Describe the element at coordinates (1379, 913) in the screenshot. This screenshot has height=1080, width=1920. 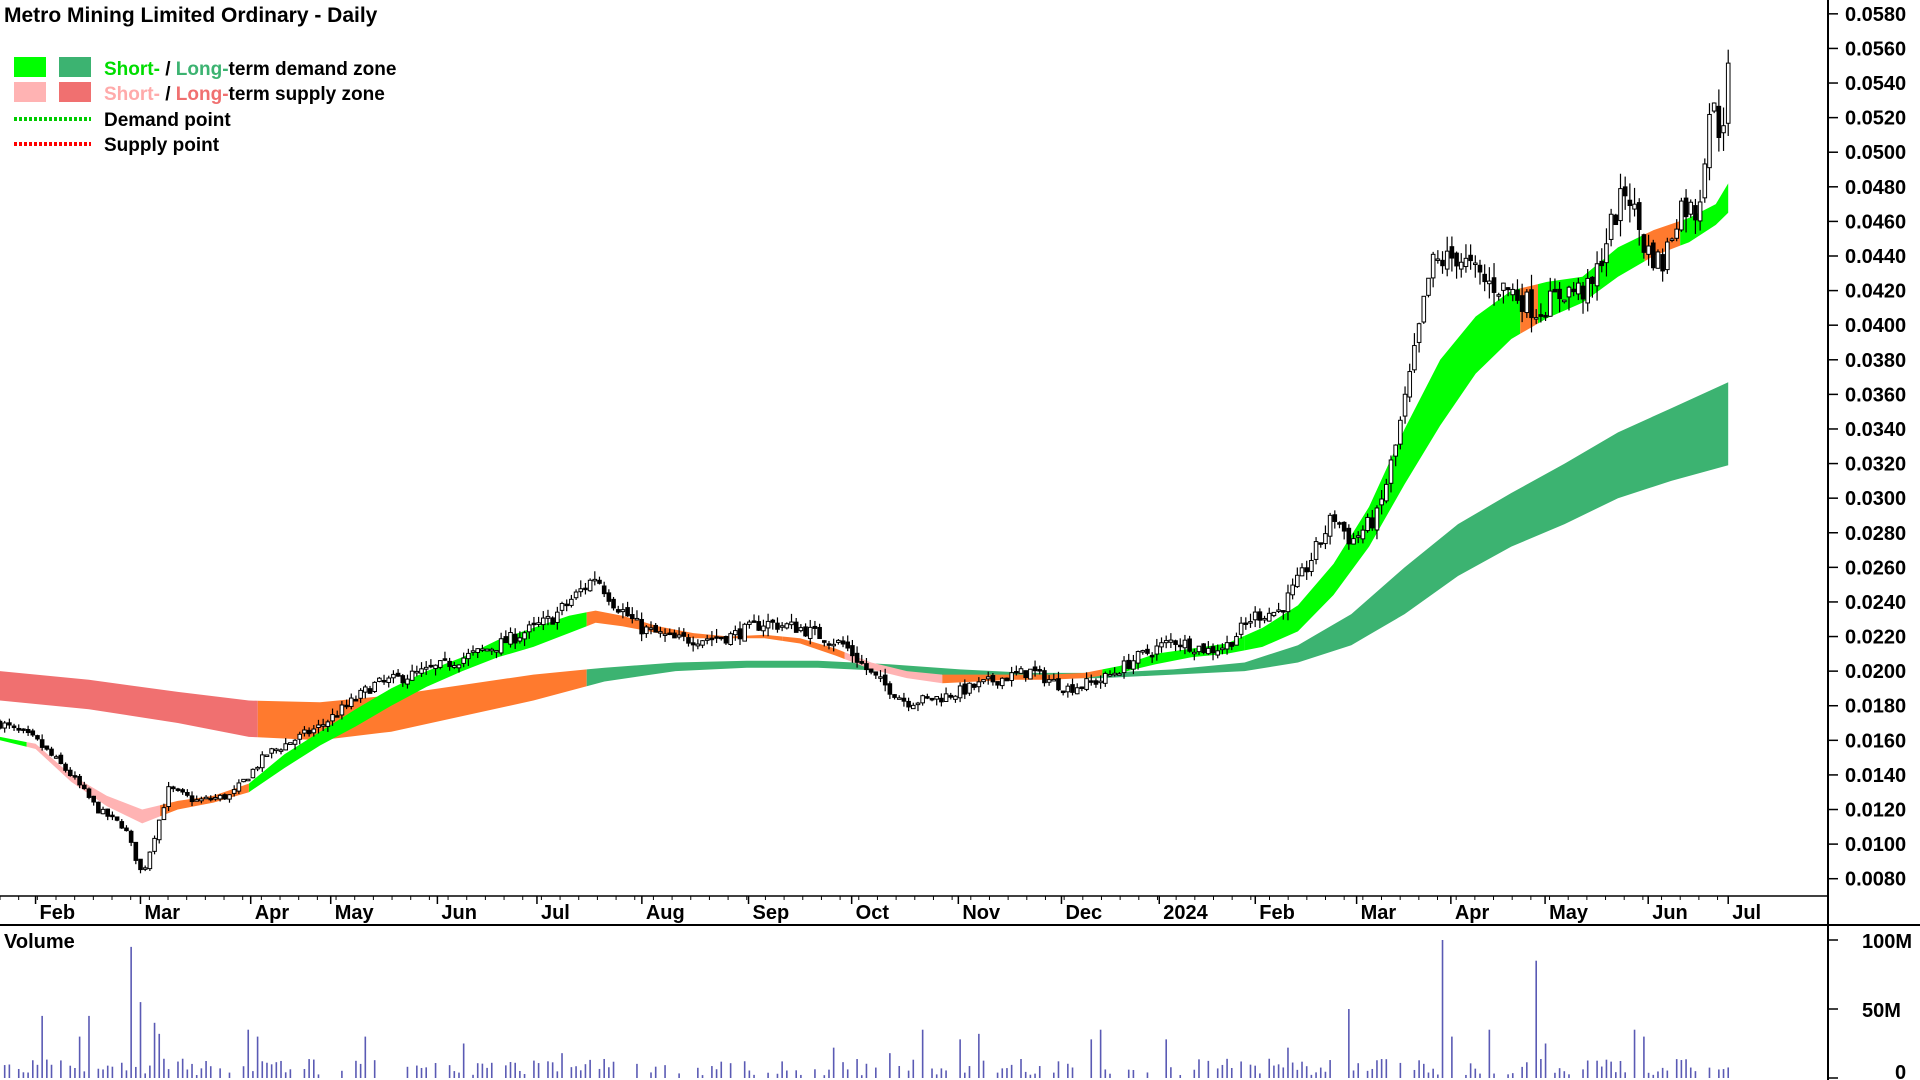
I see `time-tick-label: Mar` at that location.